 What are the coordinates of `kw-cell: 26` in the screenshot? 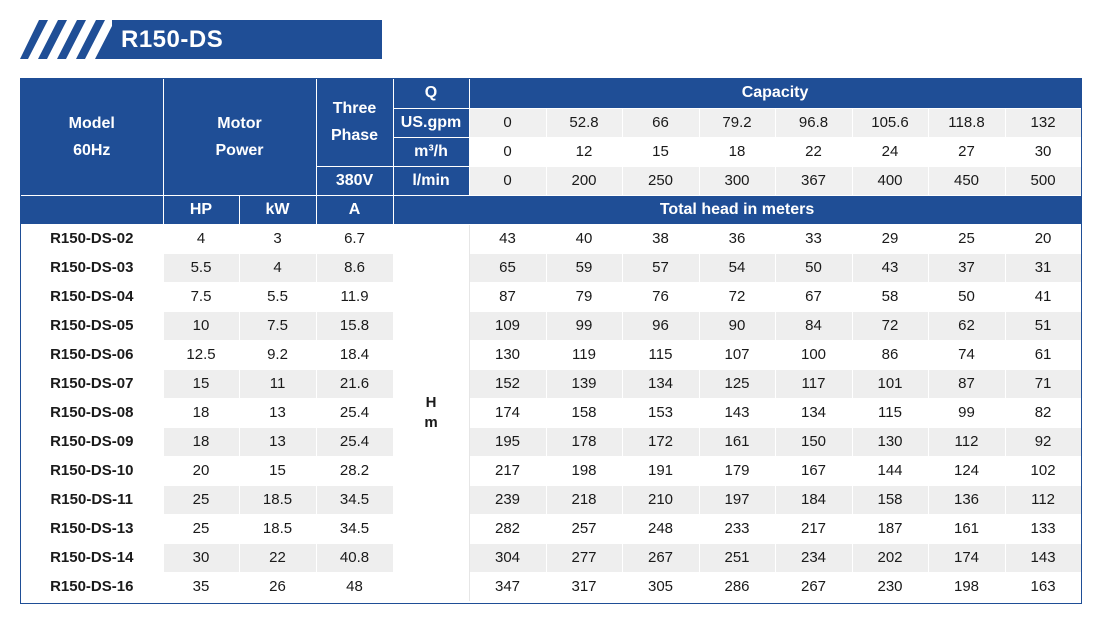 It's located at (278, 587).